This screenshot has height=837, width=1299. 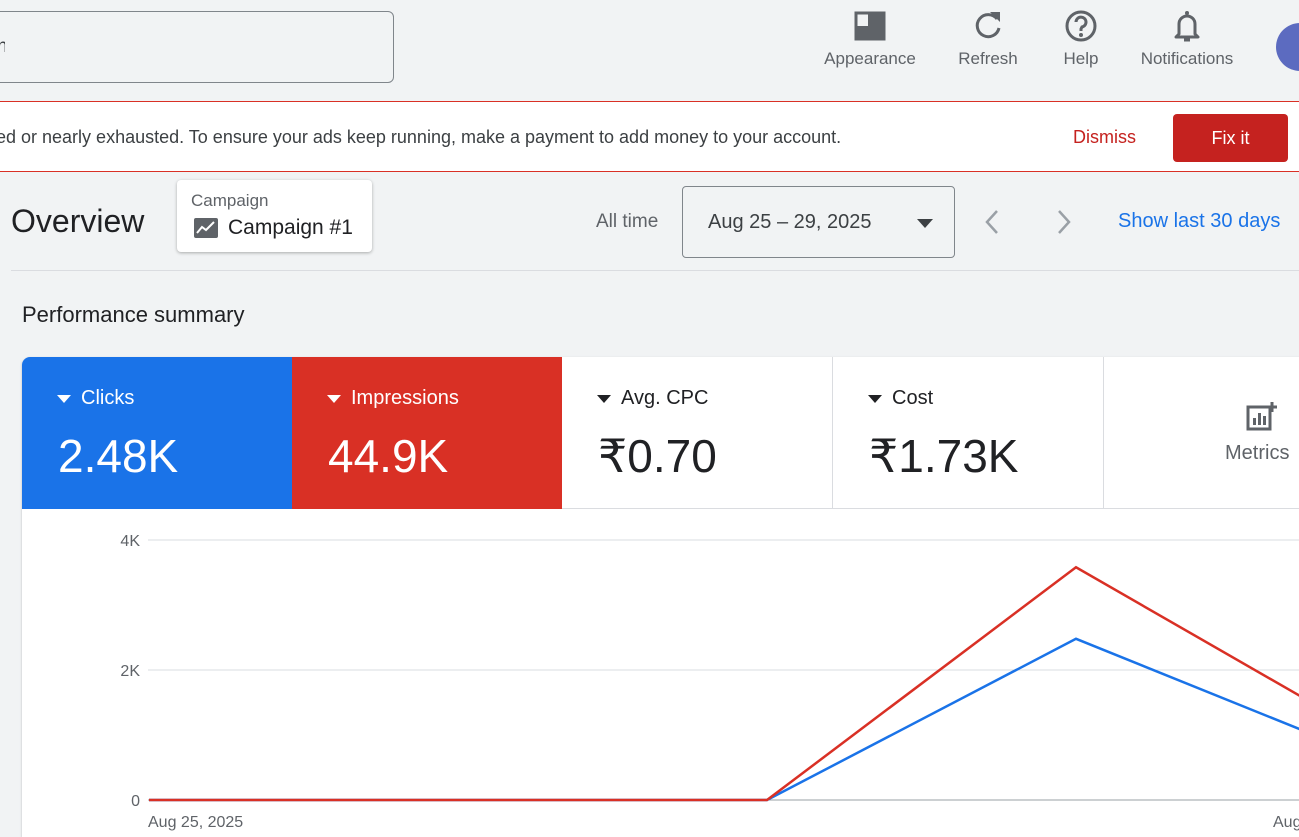 What do you see at coordinates (388, 456) in the screenshot?
I see `metric-value: 44.9K` at bounding box center [388, 456].